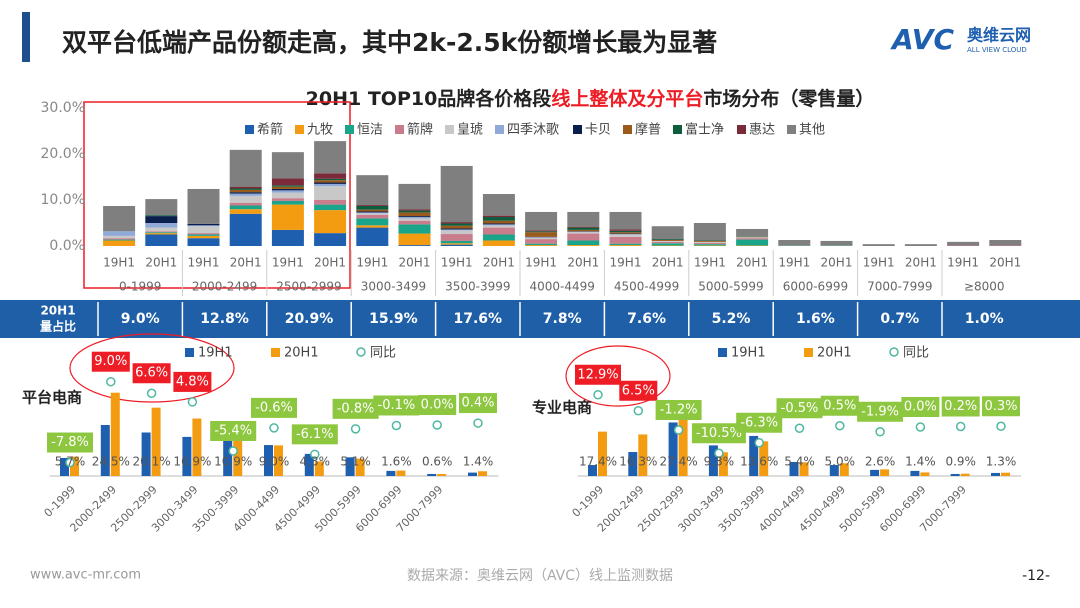 The width and height of the screenshot is (1080, 608). Describe the element at coordinates (393, 287) in the screenshot. I see `group-label: 3000-3499` at that location.